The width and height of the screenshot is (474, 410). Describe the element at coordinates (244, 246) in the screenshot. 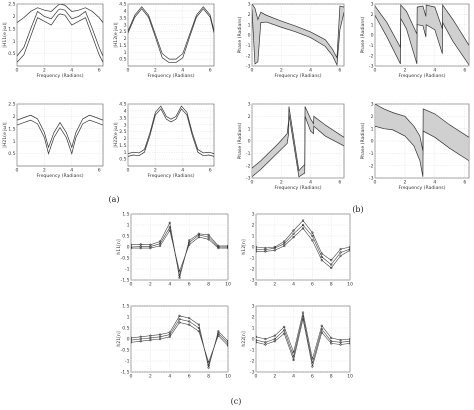

I see `y-axis-label: h12[n]` at that location.